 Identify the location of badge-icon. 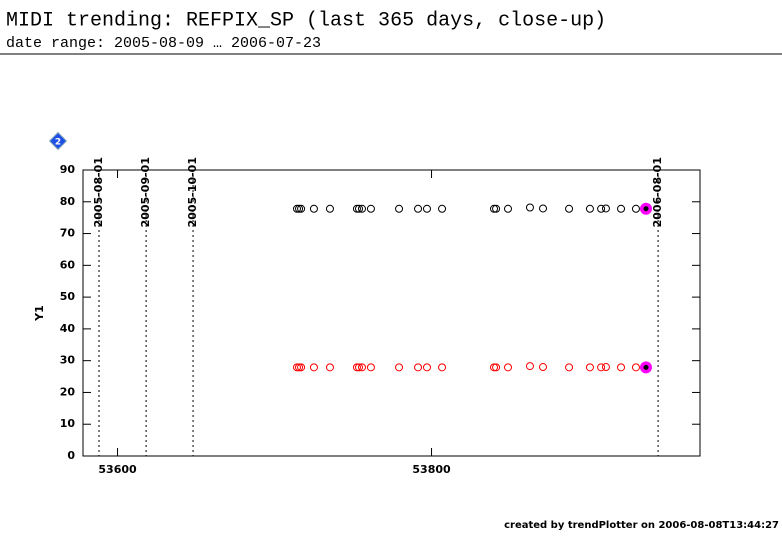
(58, 141).